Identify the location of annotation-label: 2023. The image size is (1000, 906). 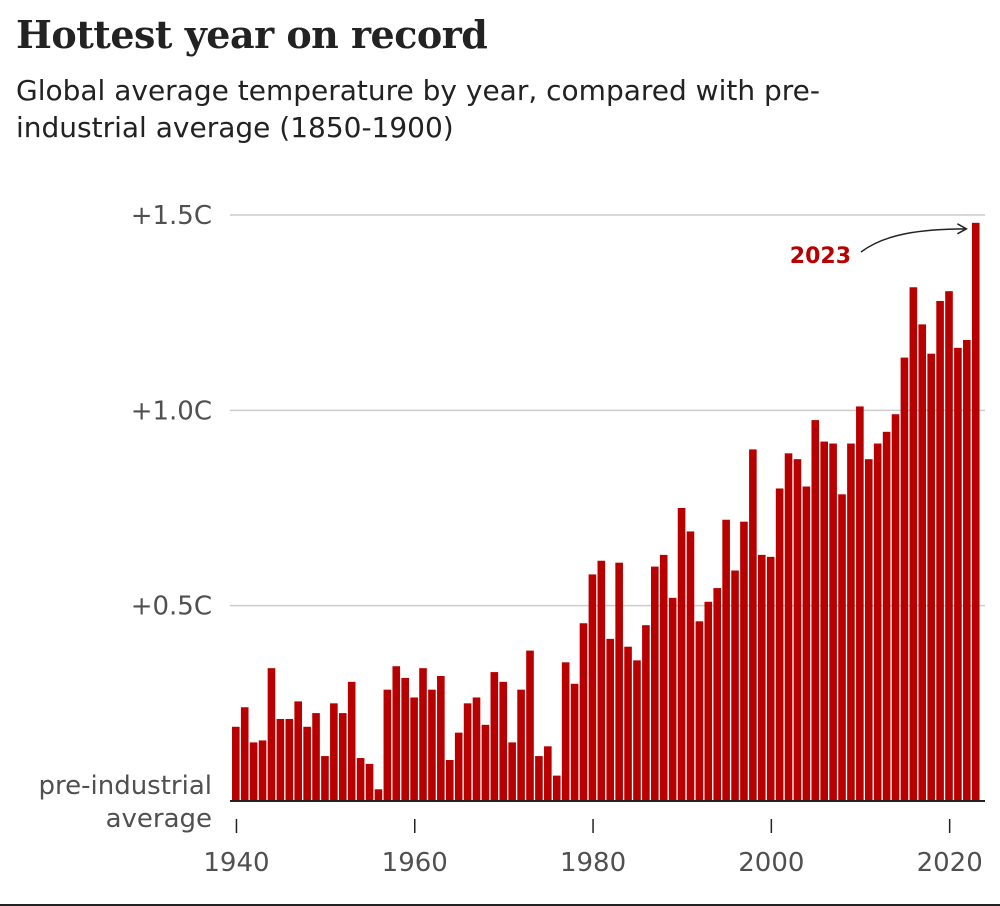
(820, 256).